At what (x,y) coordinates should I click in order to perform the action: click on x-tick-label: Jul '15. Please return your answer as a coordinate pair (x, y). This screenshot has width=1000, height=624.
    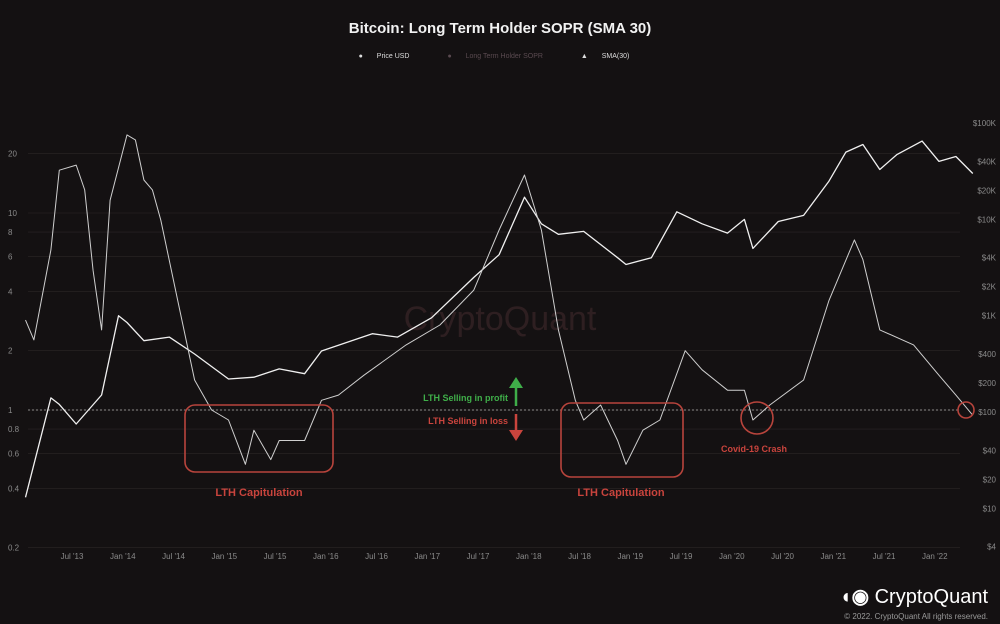
    Looking at the image, I should click on (275, 556).